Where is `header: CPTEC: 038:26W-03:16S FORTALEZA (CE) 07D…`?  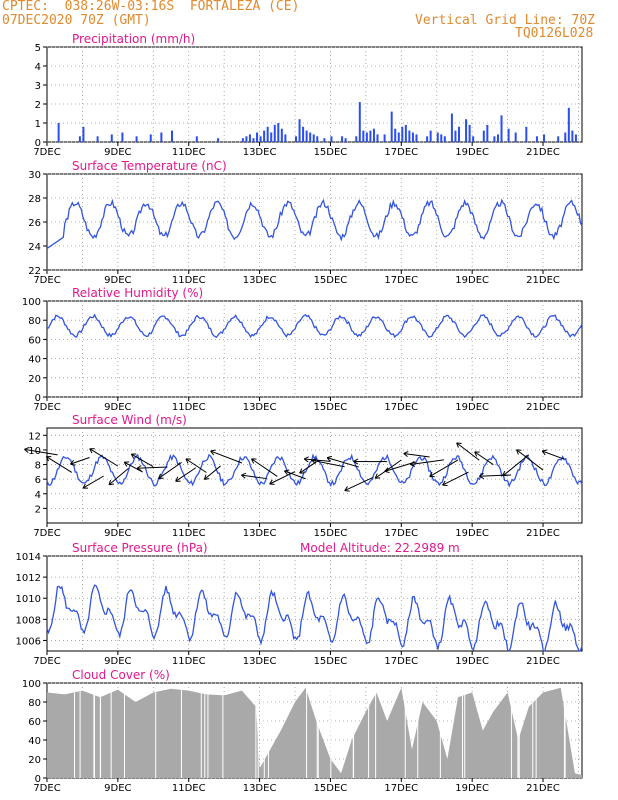 header: CPTEC: 038:26W-03:16S FORTALEZA (CE) 07D… is located at coordinates (309, 20).